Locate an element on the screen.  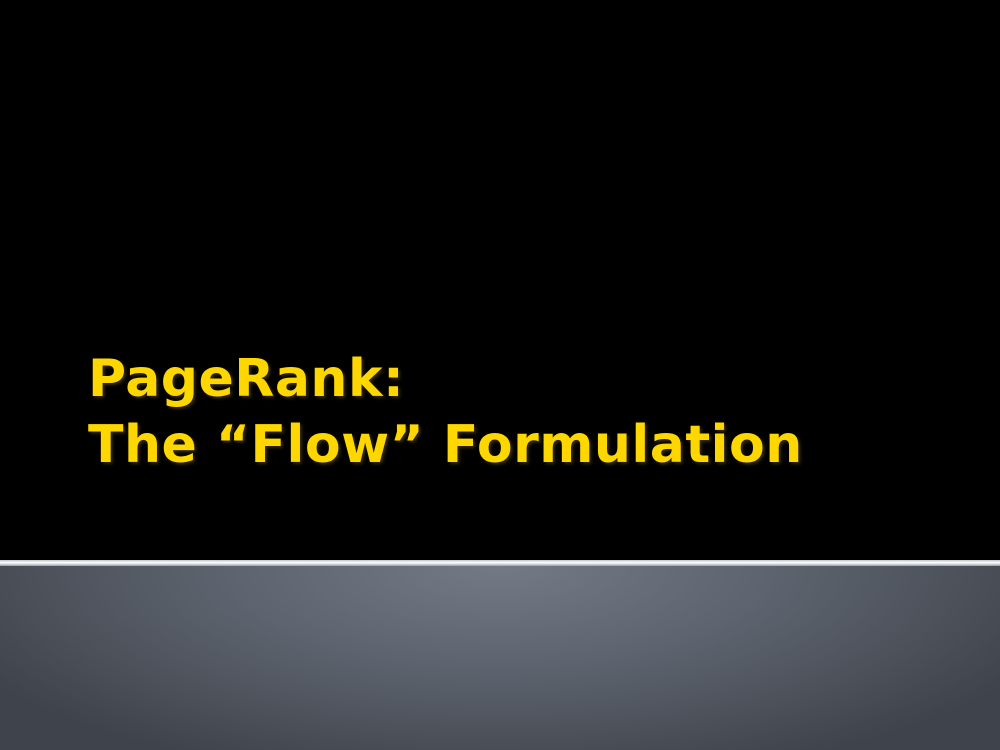
slide-title: PageRank: The “Flow” Formulation is located at coordinates (445, 412).